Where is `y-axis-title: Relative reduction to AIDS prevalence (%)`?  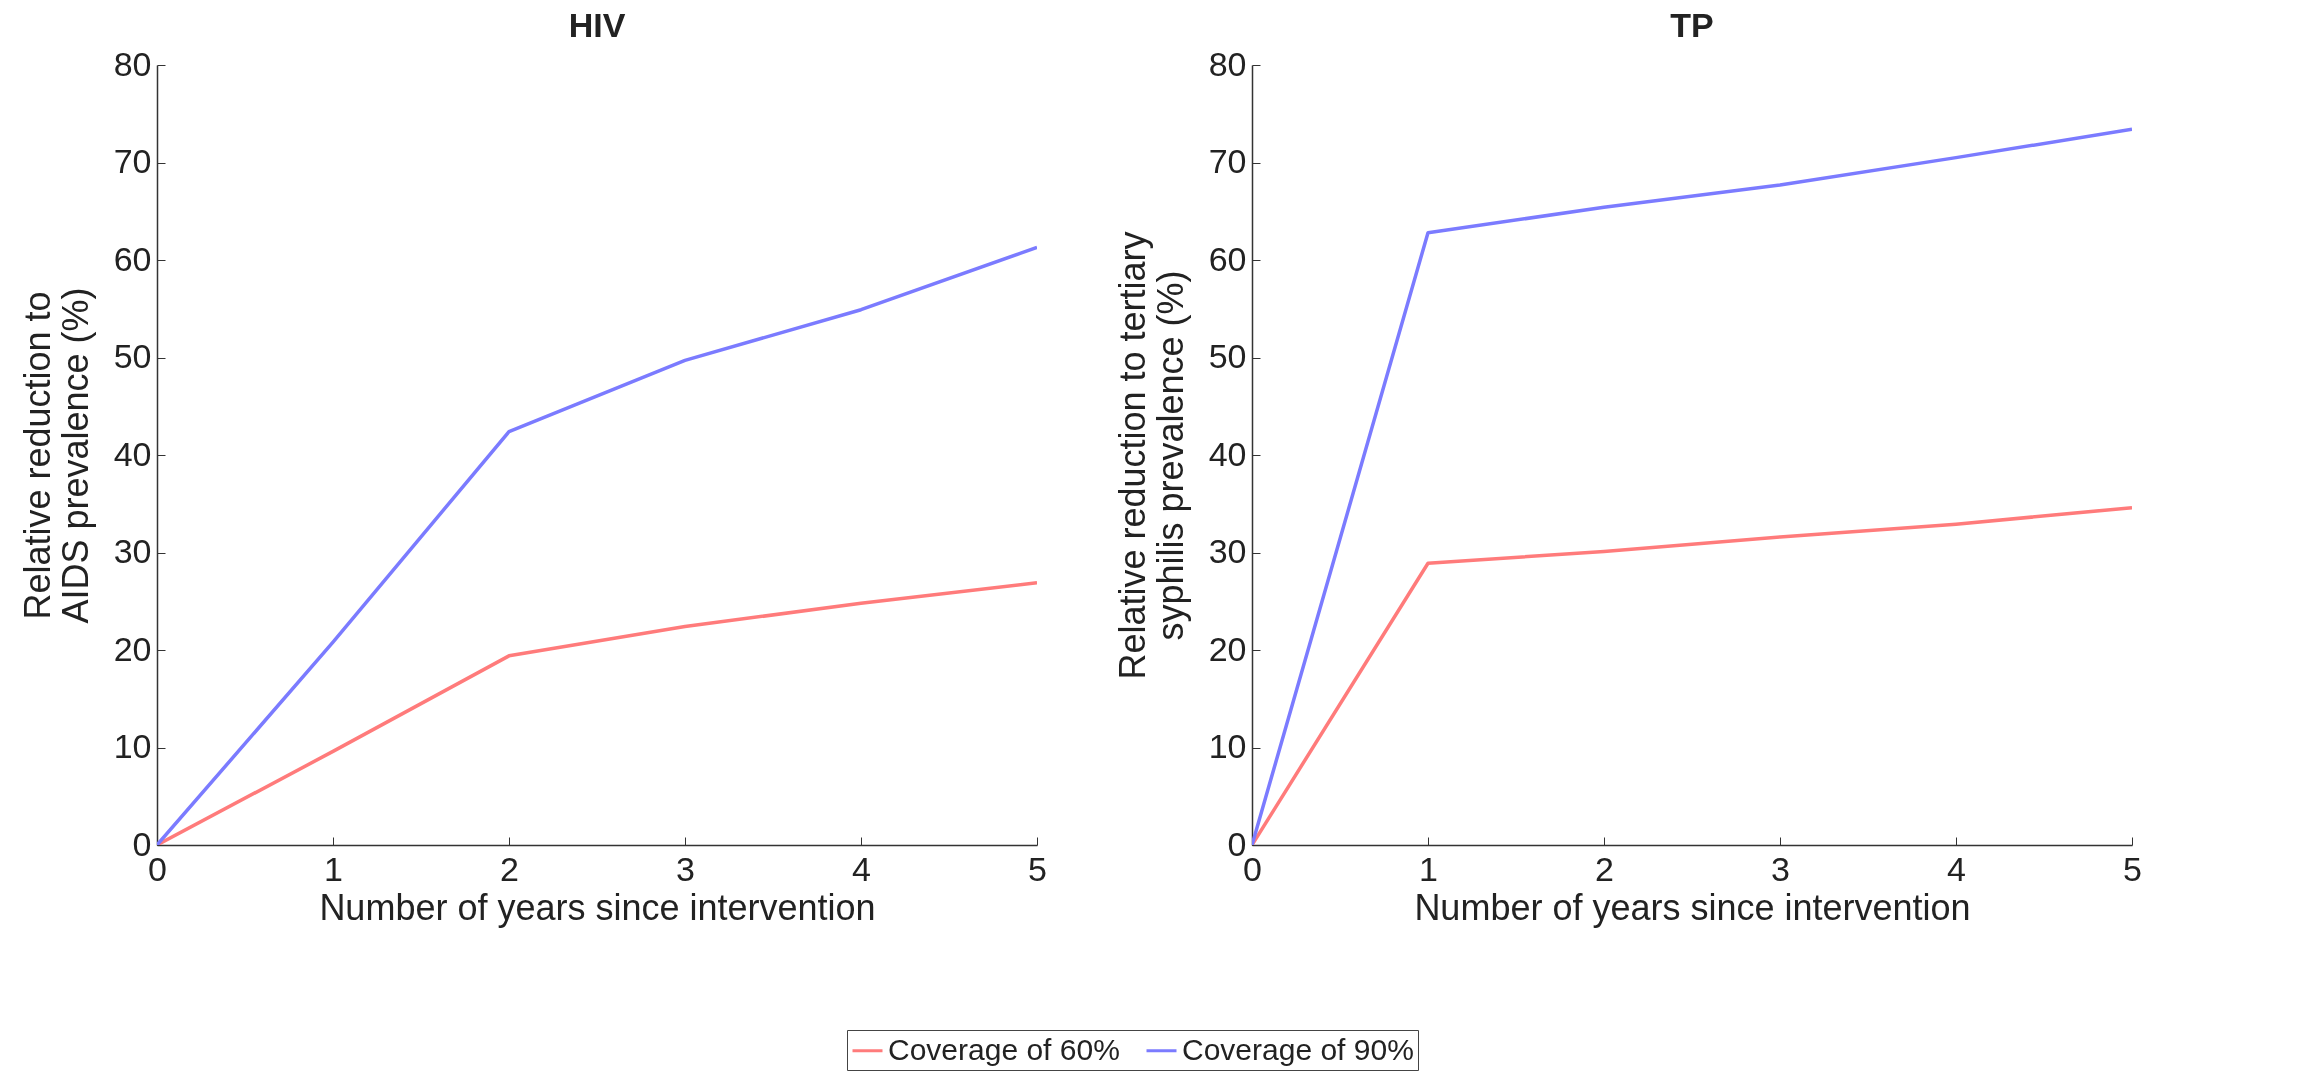 y-axis-title: Relative reduction to AIDS prevalence (%) is located at coordinates (56, 455).